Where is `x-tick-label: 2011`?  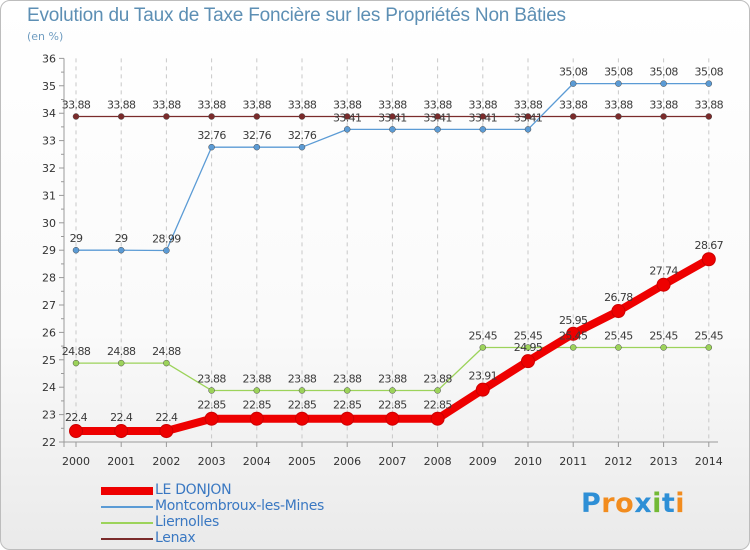 x-tick-label: 2011 is located at coordinates (573, 461).